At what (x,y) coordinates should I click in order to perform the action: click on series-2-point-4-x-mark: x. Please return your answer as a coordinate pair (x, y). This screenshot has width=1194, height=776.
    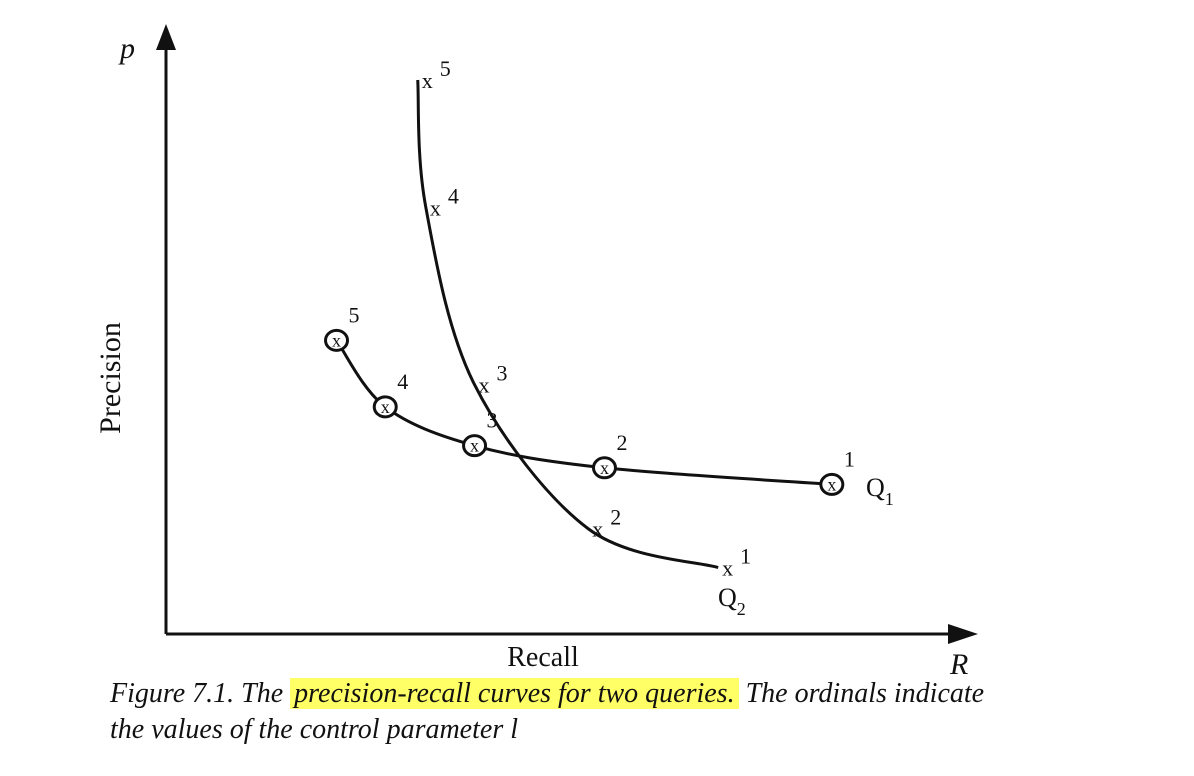
    Looking at the image, I should click on (435, 207).